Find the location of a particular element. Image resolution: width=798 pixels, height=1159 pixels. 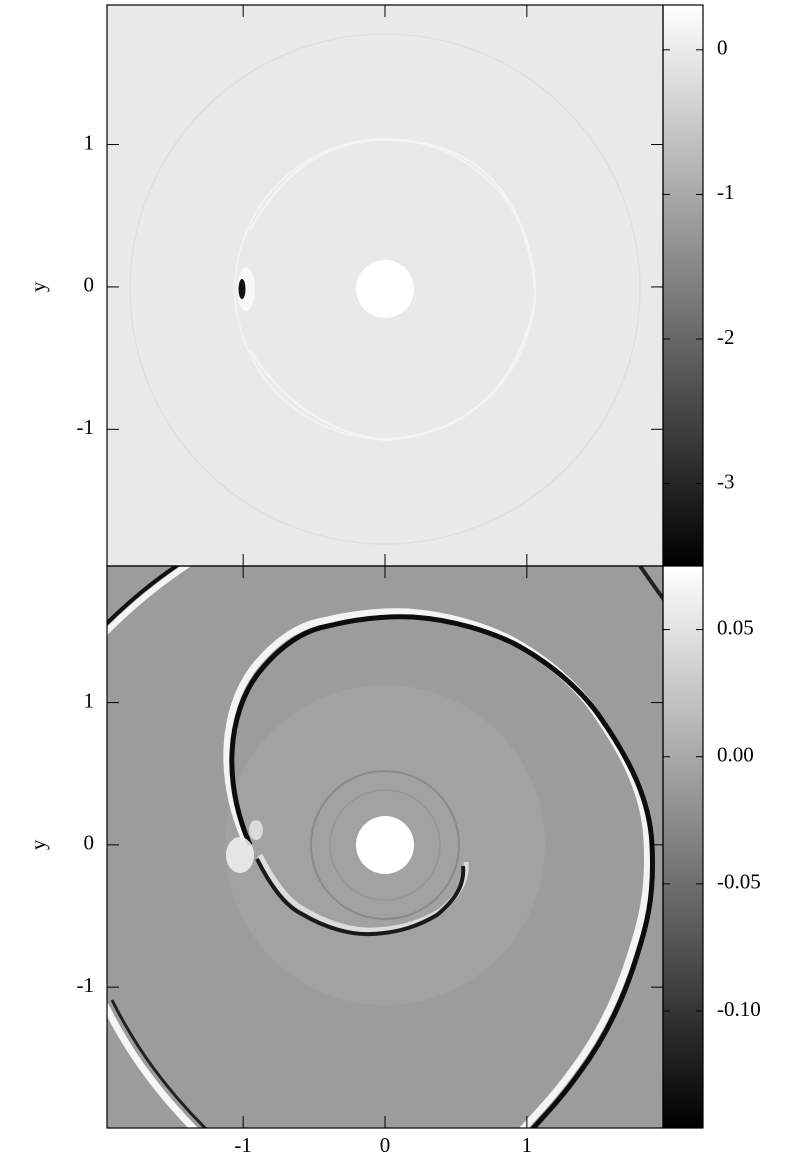

colorbar-tick-label: -3 is located at coordinates (726, 481).